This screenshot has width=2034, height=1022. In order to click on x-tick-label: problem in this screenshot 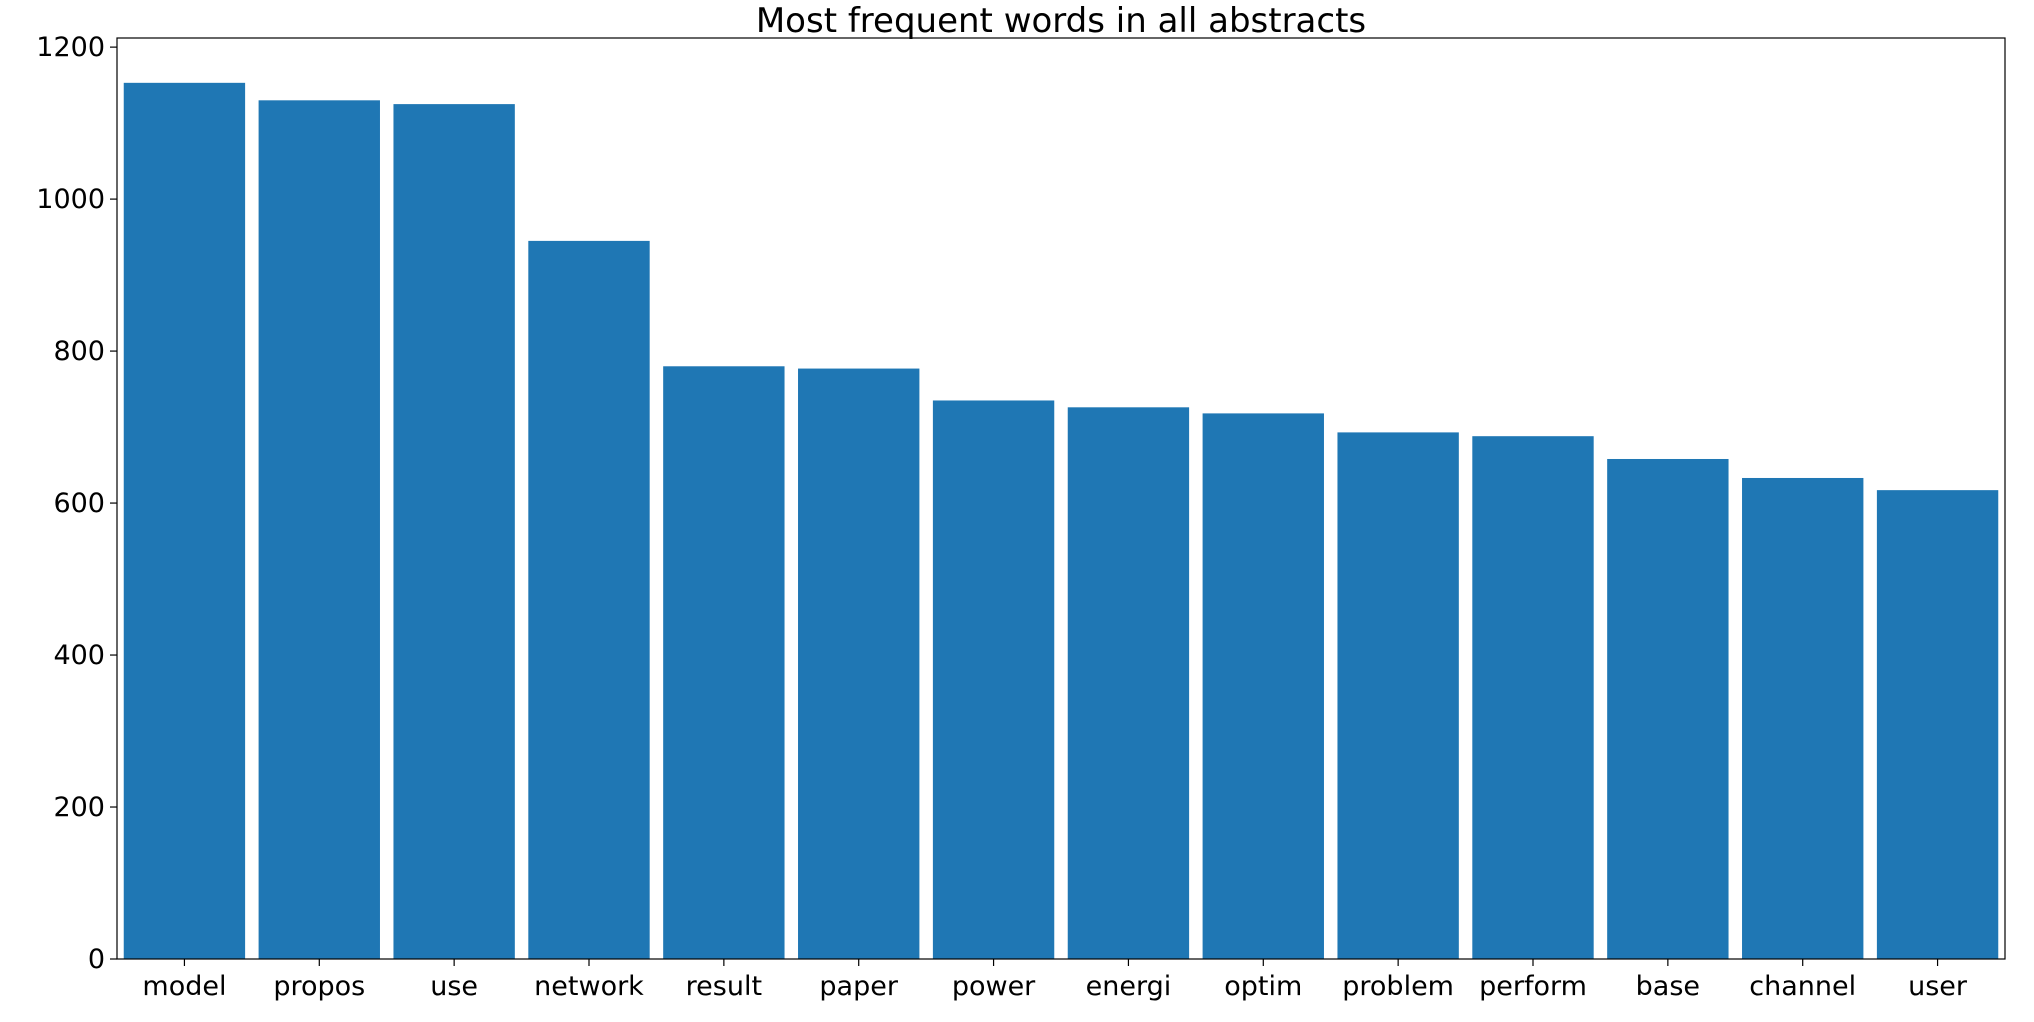, I will do `click(1398, 986)`.